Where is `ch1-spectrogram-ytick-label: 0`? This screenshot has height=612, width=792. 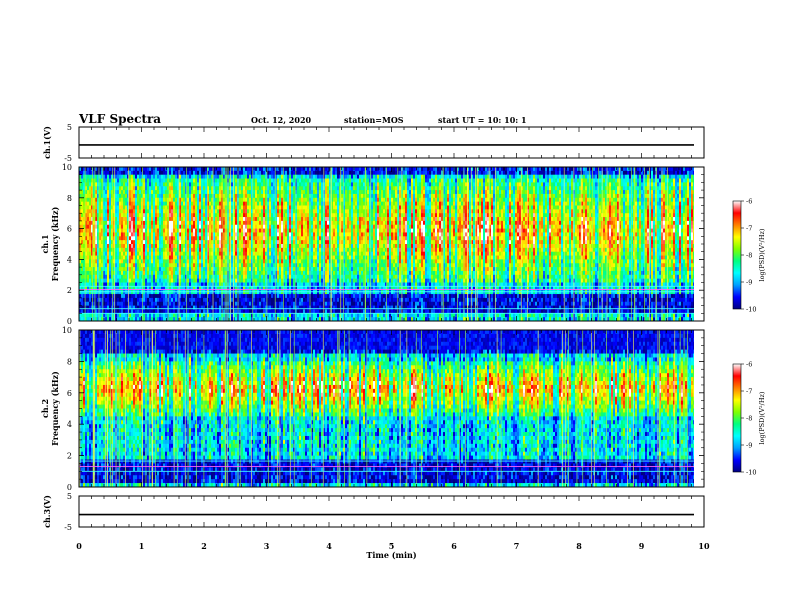
ch1-spectrogram-ytick-label: 0 is located at coordinates (69, 321).